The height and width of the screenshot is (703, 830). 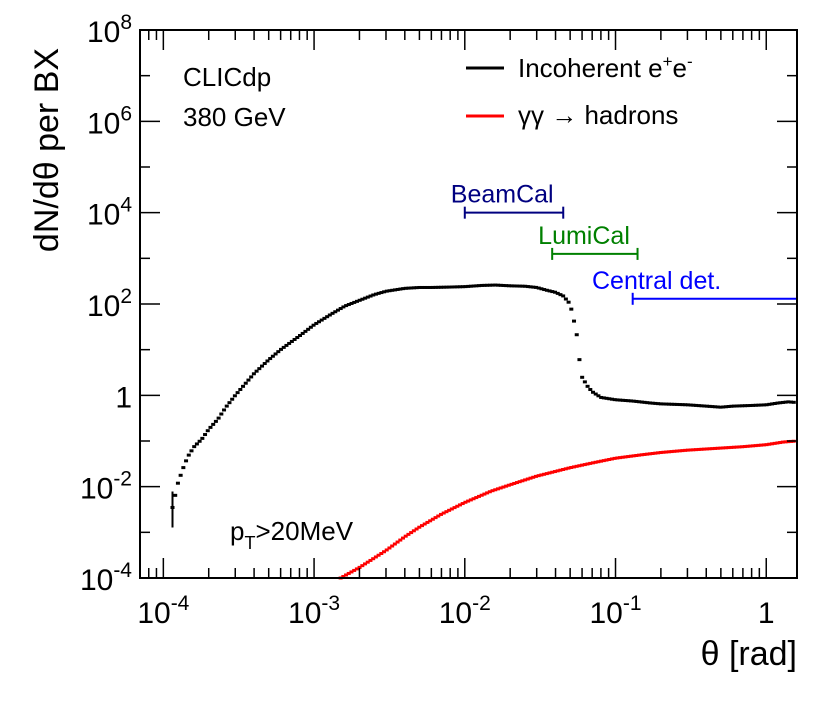 I want to click on x-tick-label-base: 1, so click(x=766, y=613).